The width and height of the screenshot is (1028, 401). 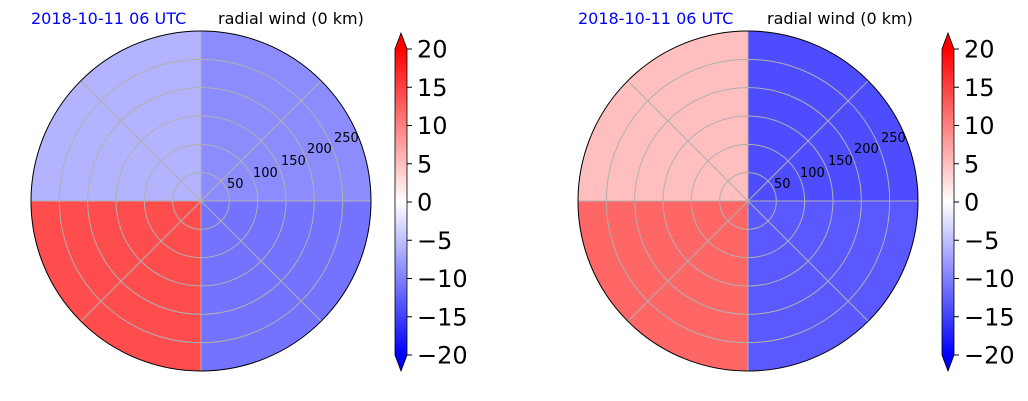 I want to click on panel-2-radial-label-150: 150, so click(x=840, y=161).